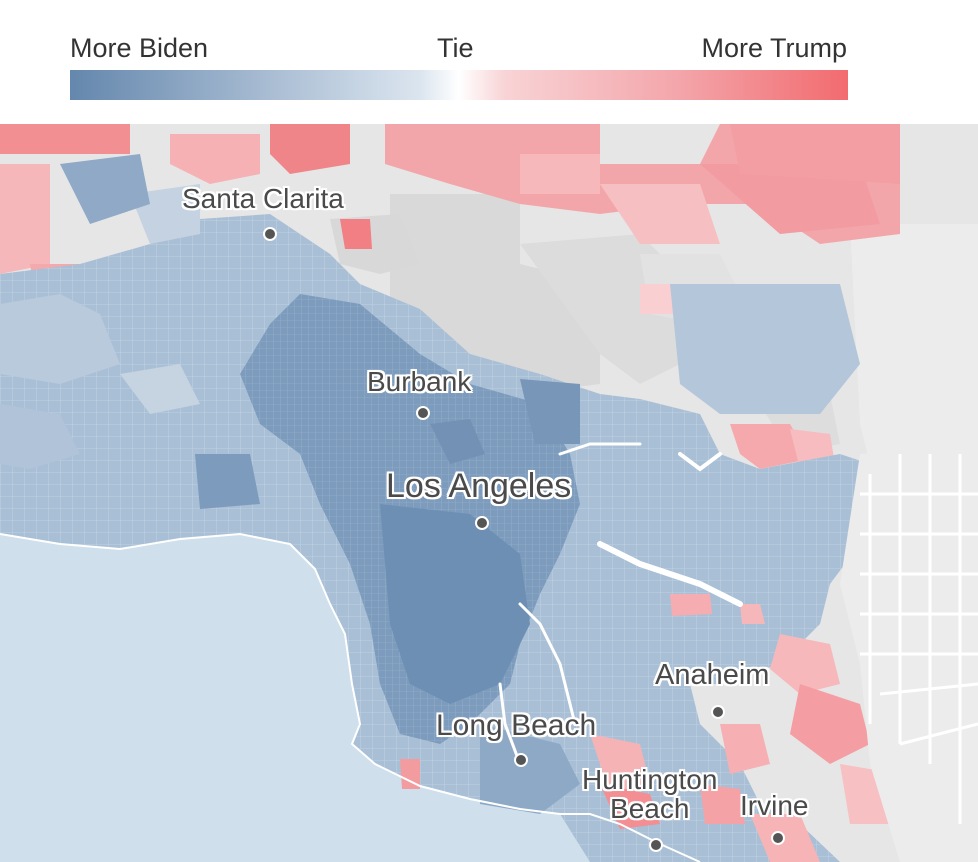 The image size is (978, 862). Describe the element at coordinates (718, 712) in the screenshot. I see `city-dot-anaheim` at that location.